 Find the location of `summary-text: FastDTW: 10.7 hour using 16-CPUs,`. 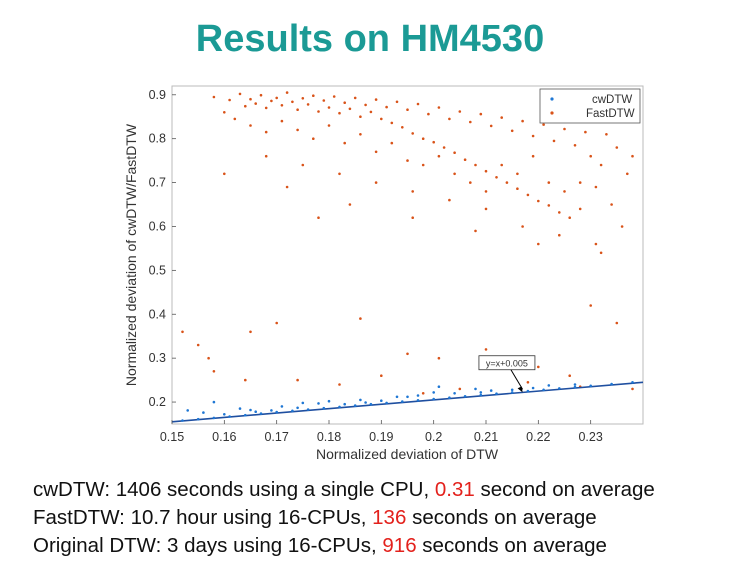

summary-text: FastDTW: 10.7 hour using 16-CPUs, is located at coordinates (203, 517).